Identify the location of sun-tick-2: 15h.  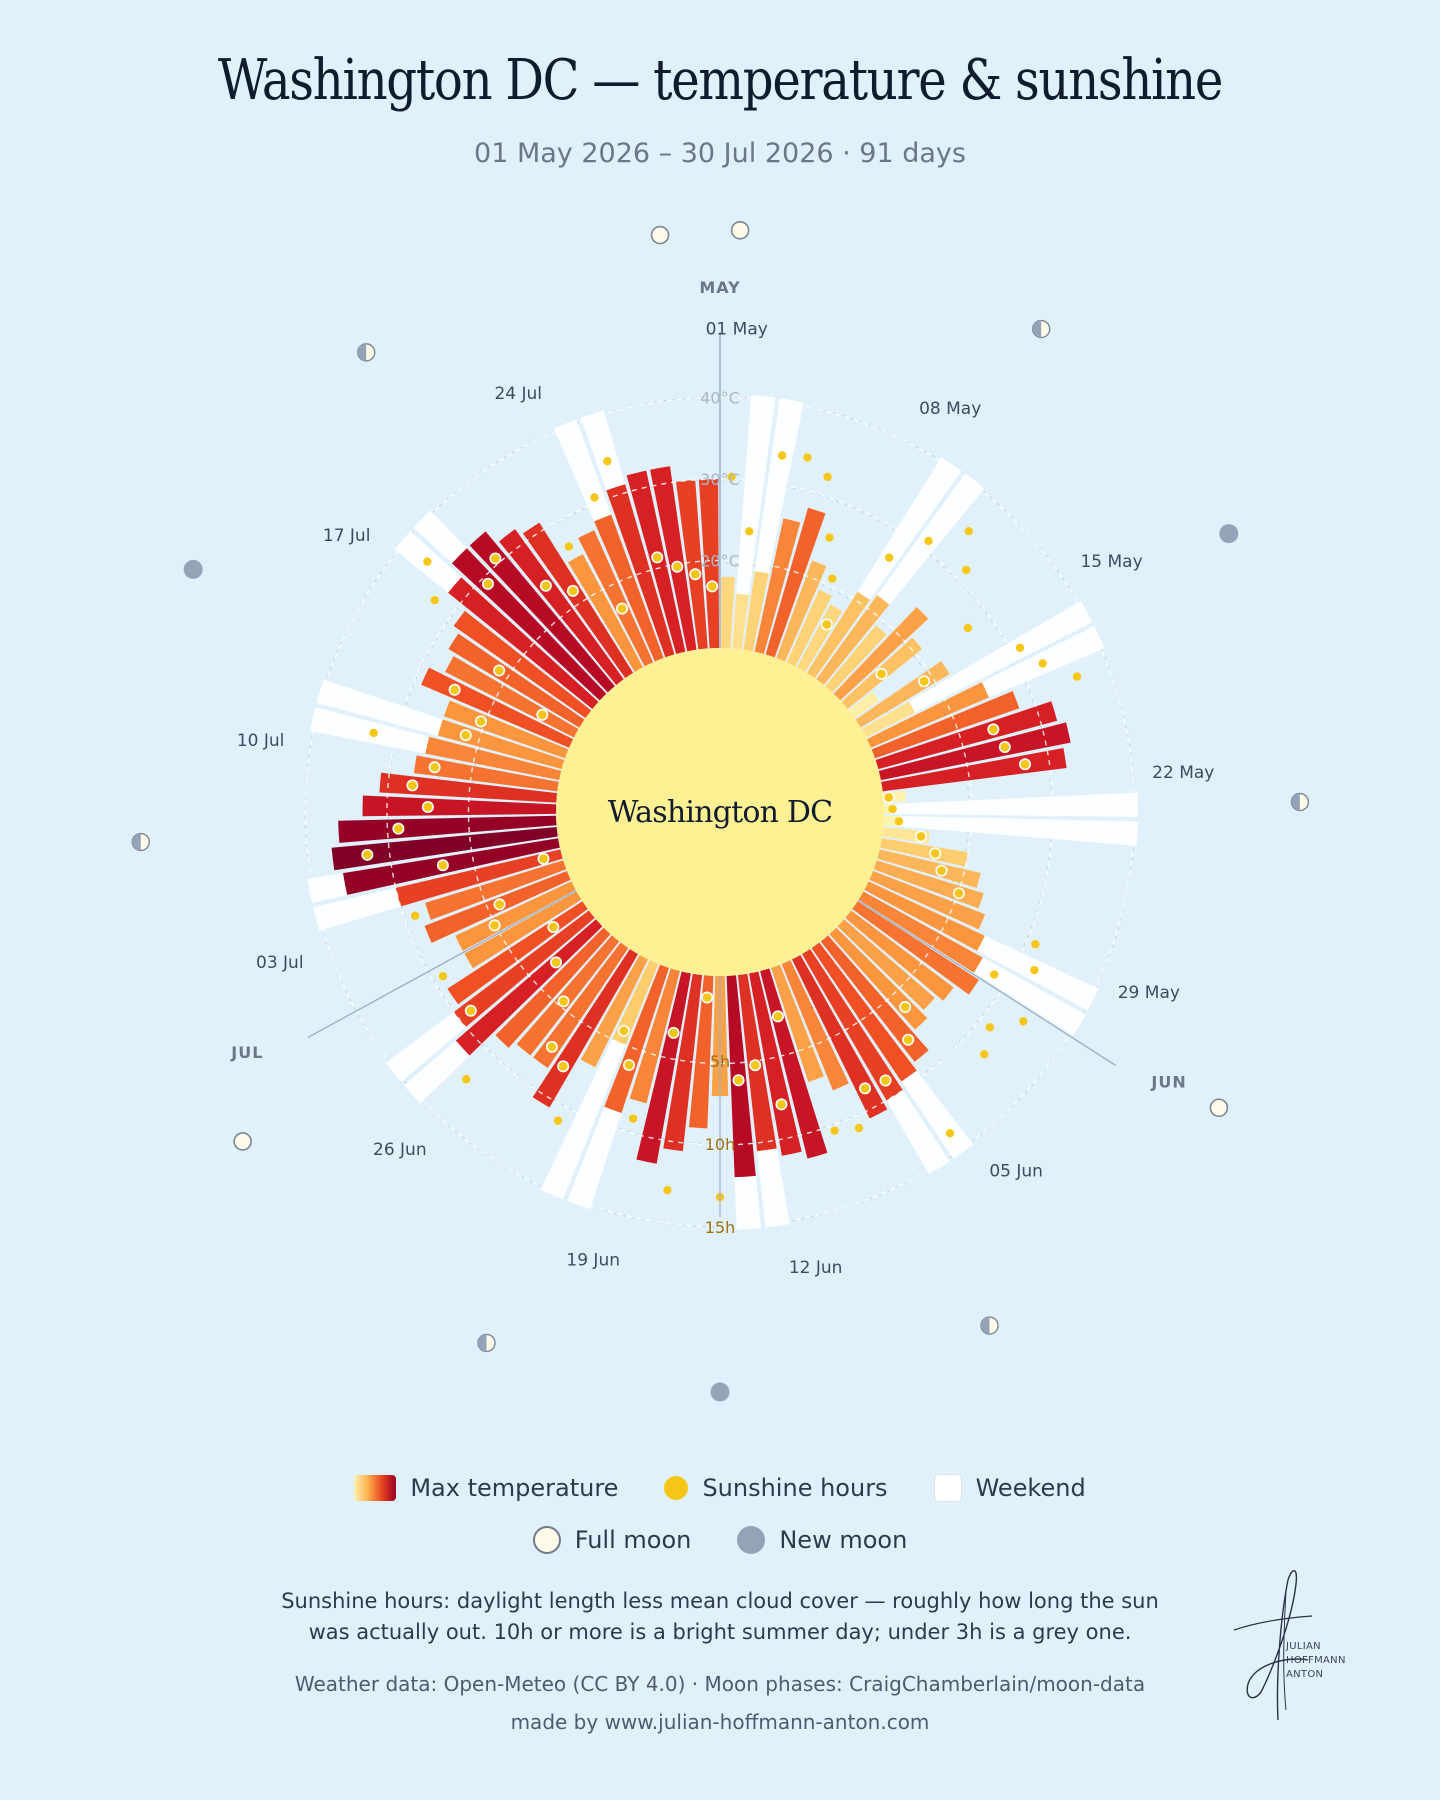
(720, 1227).